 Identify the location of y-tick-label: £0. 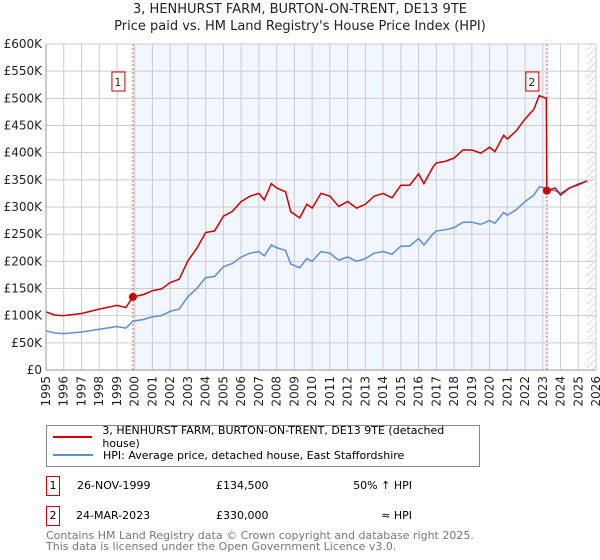
(34, 370).